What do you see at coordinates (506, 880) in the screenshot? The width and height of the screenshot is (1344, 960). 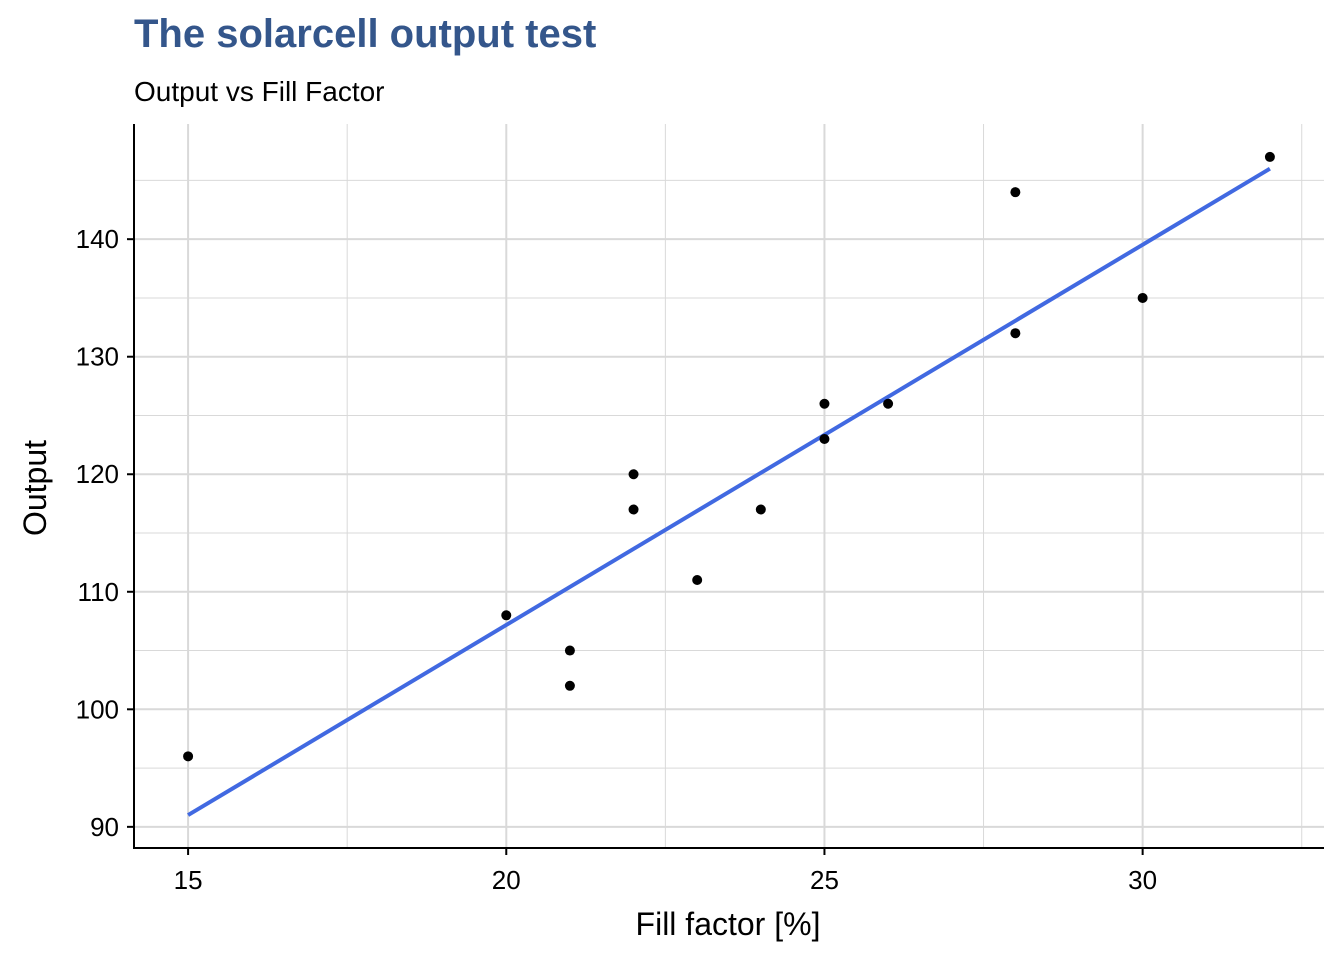 I see `x-tick-label: 20` at bounding box center [506, 880].